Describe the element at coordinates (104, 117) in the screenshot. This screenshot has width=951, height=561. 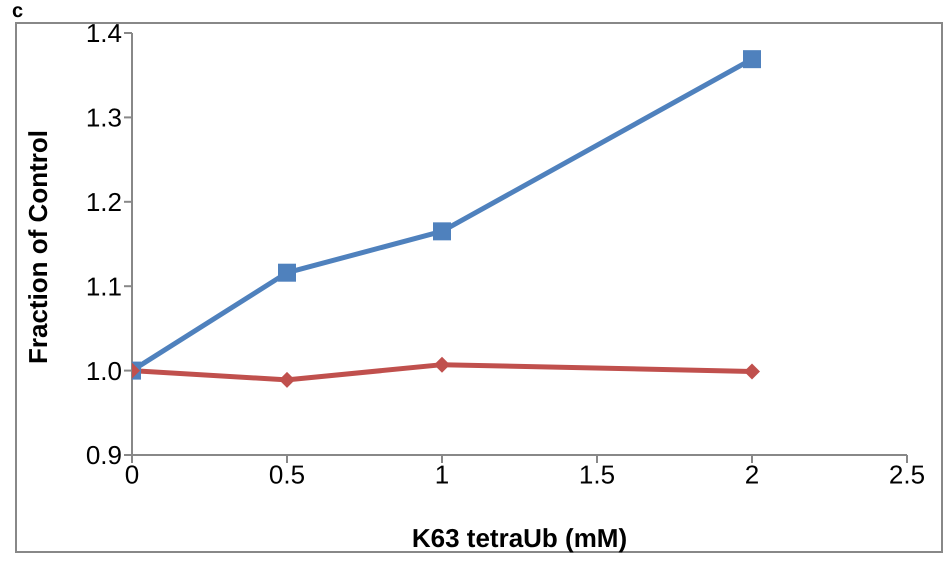
I see `y-tick-label: 1.3` at that location.